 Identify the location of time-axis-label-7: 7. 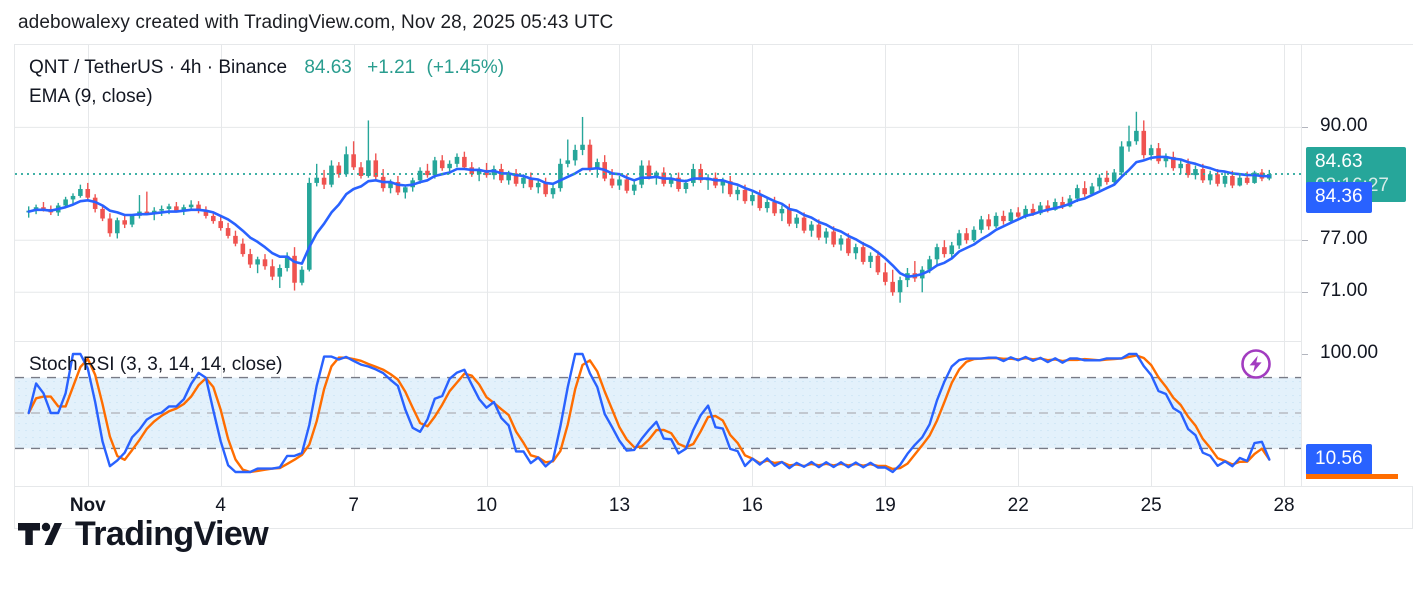
(353, 505).